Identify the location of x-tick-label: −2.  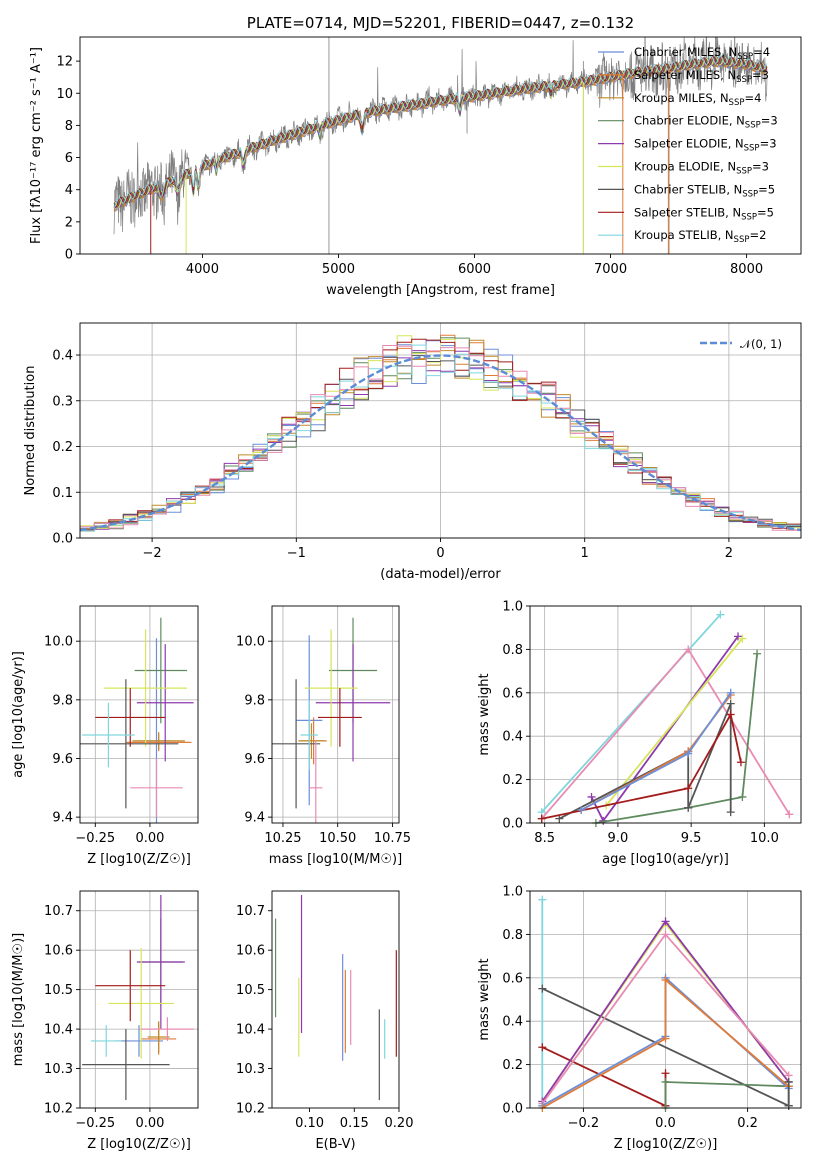
(152, 553).